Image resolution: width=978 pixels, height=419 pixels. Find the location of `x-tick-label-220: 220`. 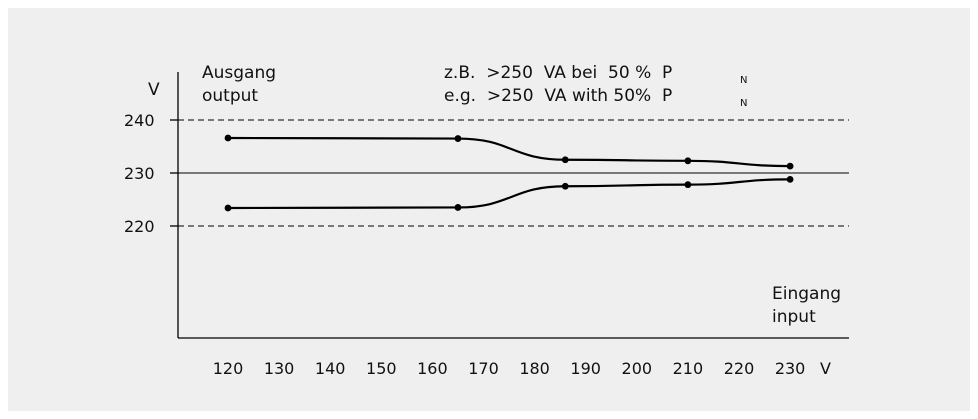

x-tick-label-220: 220 is located at coordinates (739, 368).